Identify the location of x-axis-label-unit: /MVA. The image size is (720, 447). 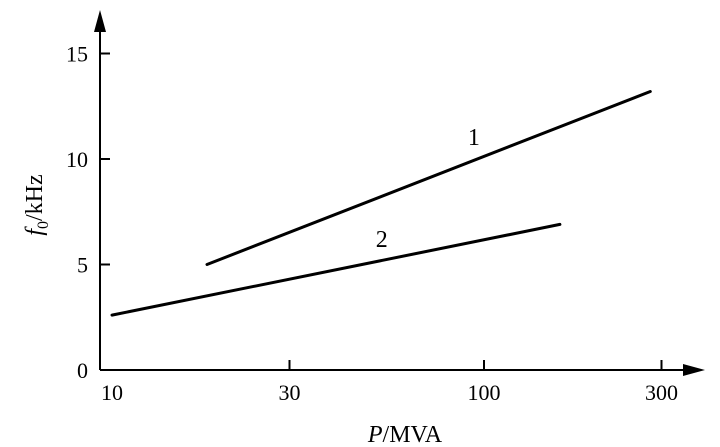
(413, 434).